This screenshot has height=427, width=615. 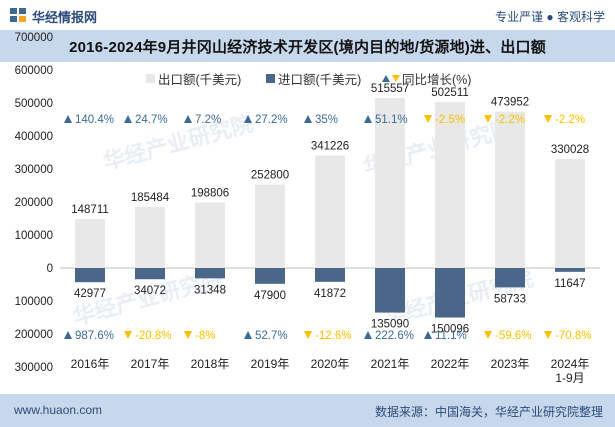 What do you see at coordinates (34, 137) in the screenshot?
I see `y-tick-label: 400000` at bounding box center [34, 137].